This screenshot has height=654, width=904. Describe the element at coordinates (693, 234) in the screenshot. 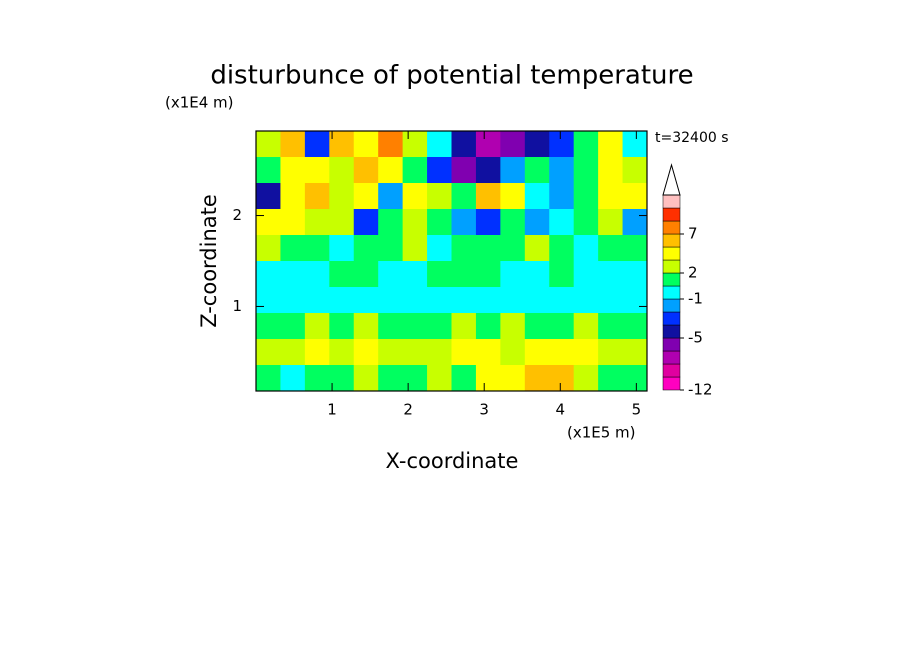

I see `colorbar-tick-label: 7` at that location.